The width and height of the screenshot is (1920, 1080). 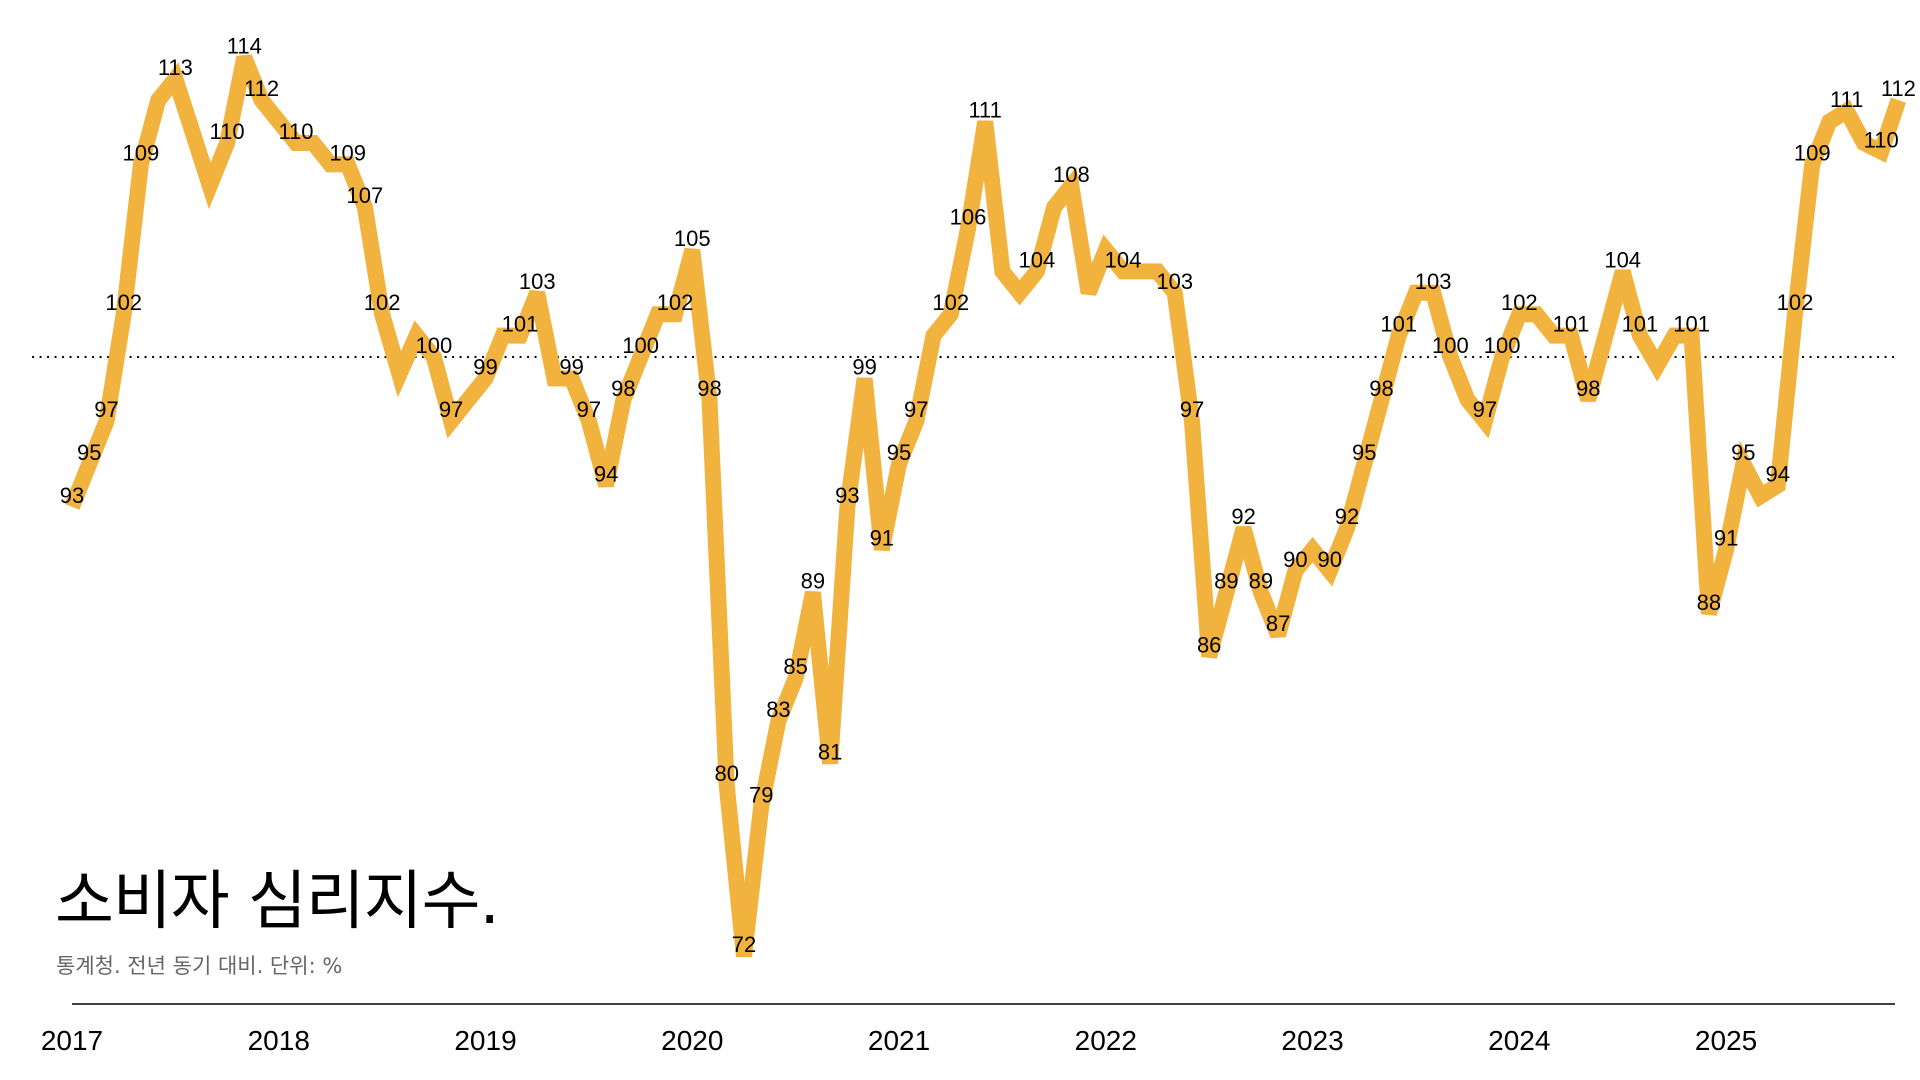 I want to click on x-tick-label: 2021, so click(x=899, y=1040).